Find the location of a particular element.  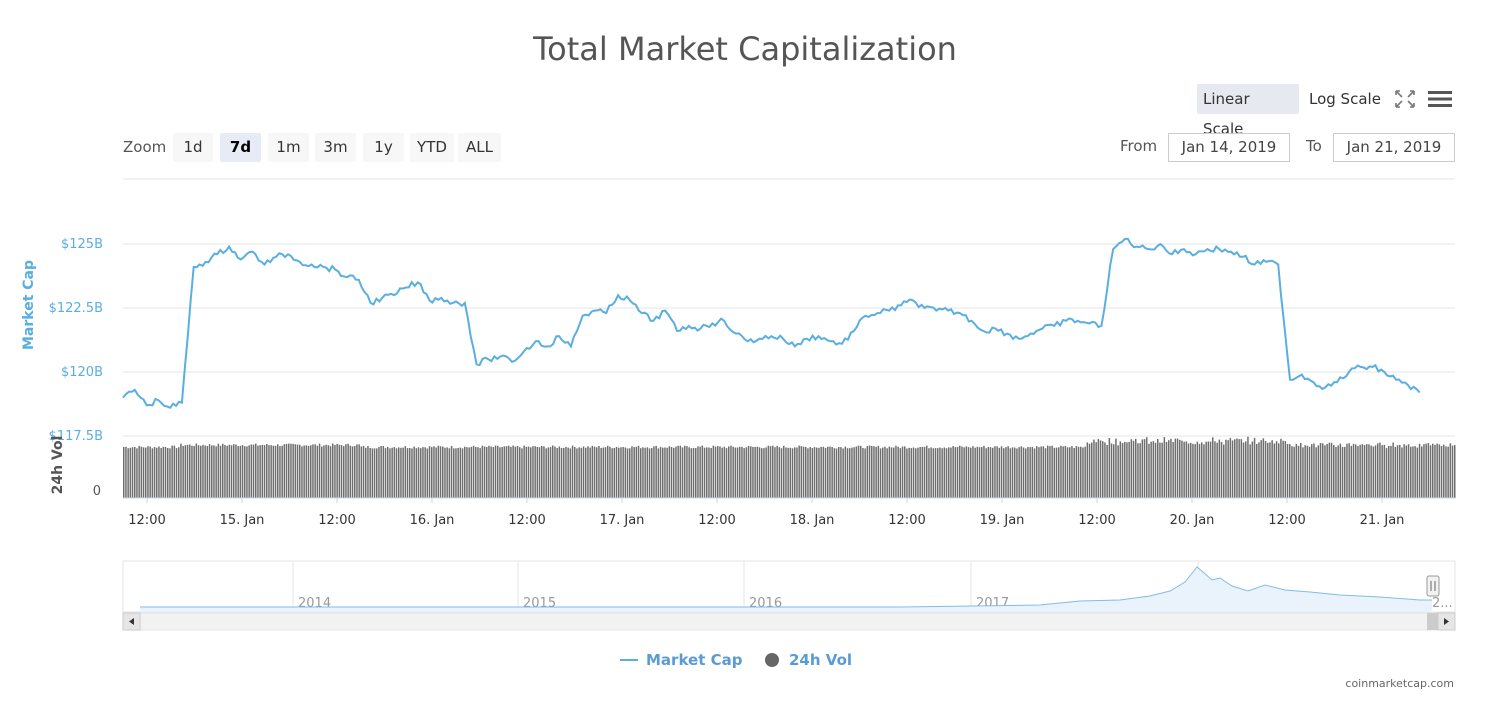

zoom-7d-button: 7d is located at coordinates (240, 147).